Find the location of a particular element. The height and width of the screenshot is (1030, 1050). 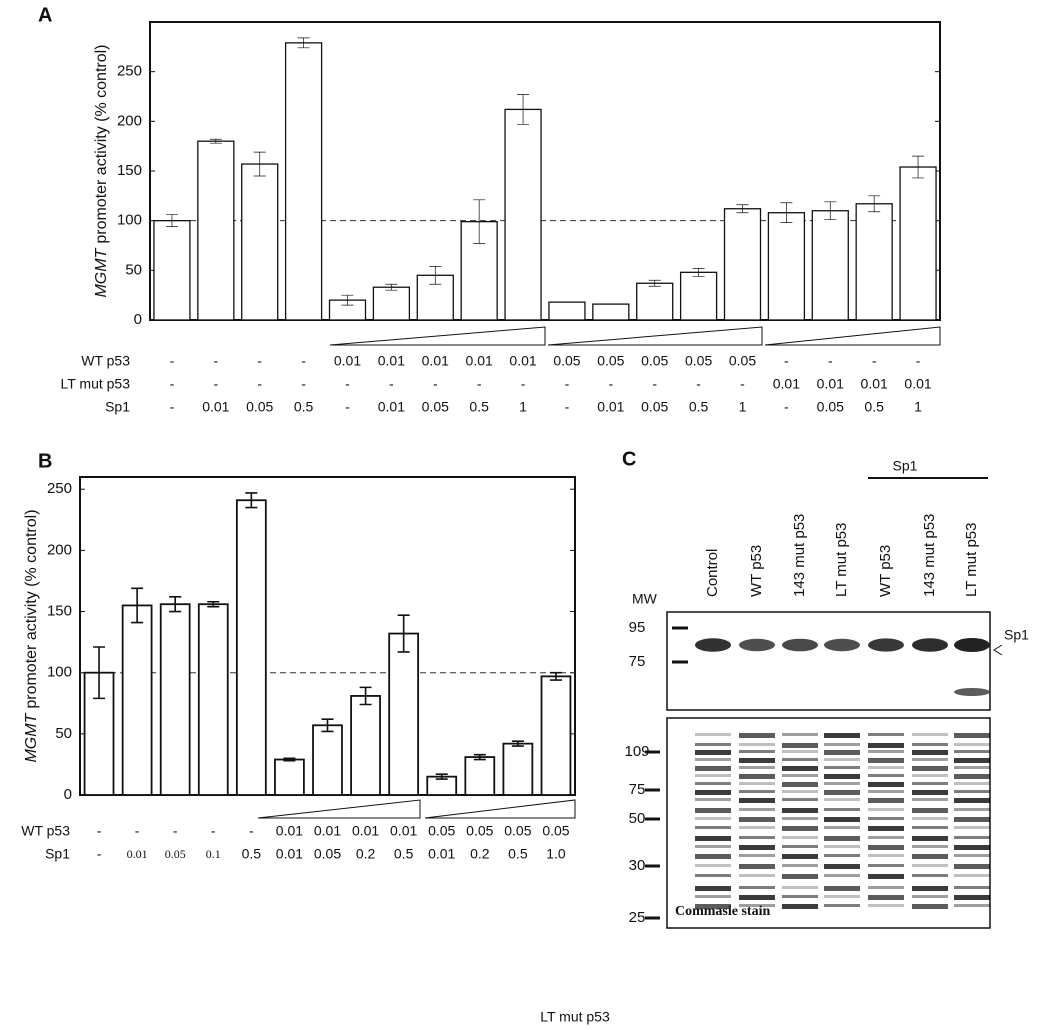

group-label: Sp1 is located at coordinates (905, 466).